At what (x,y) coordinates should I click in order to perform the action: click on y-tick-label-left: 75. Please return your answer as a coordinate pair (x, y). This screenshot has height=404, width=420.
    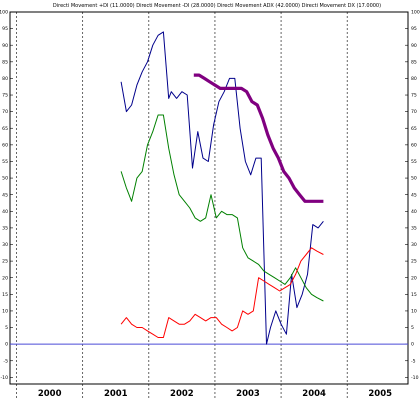
    Looking at the image, I should click on (5, 96).